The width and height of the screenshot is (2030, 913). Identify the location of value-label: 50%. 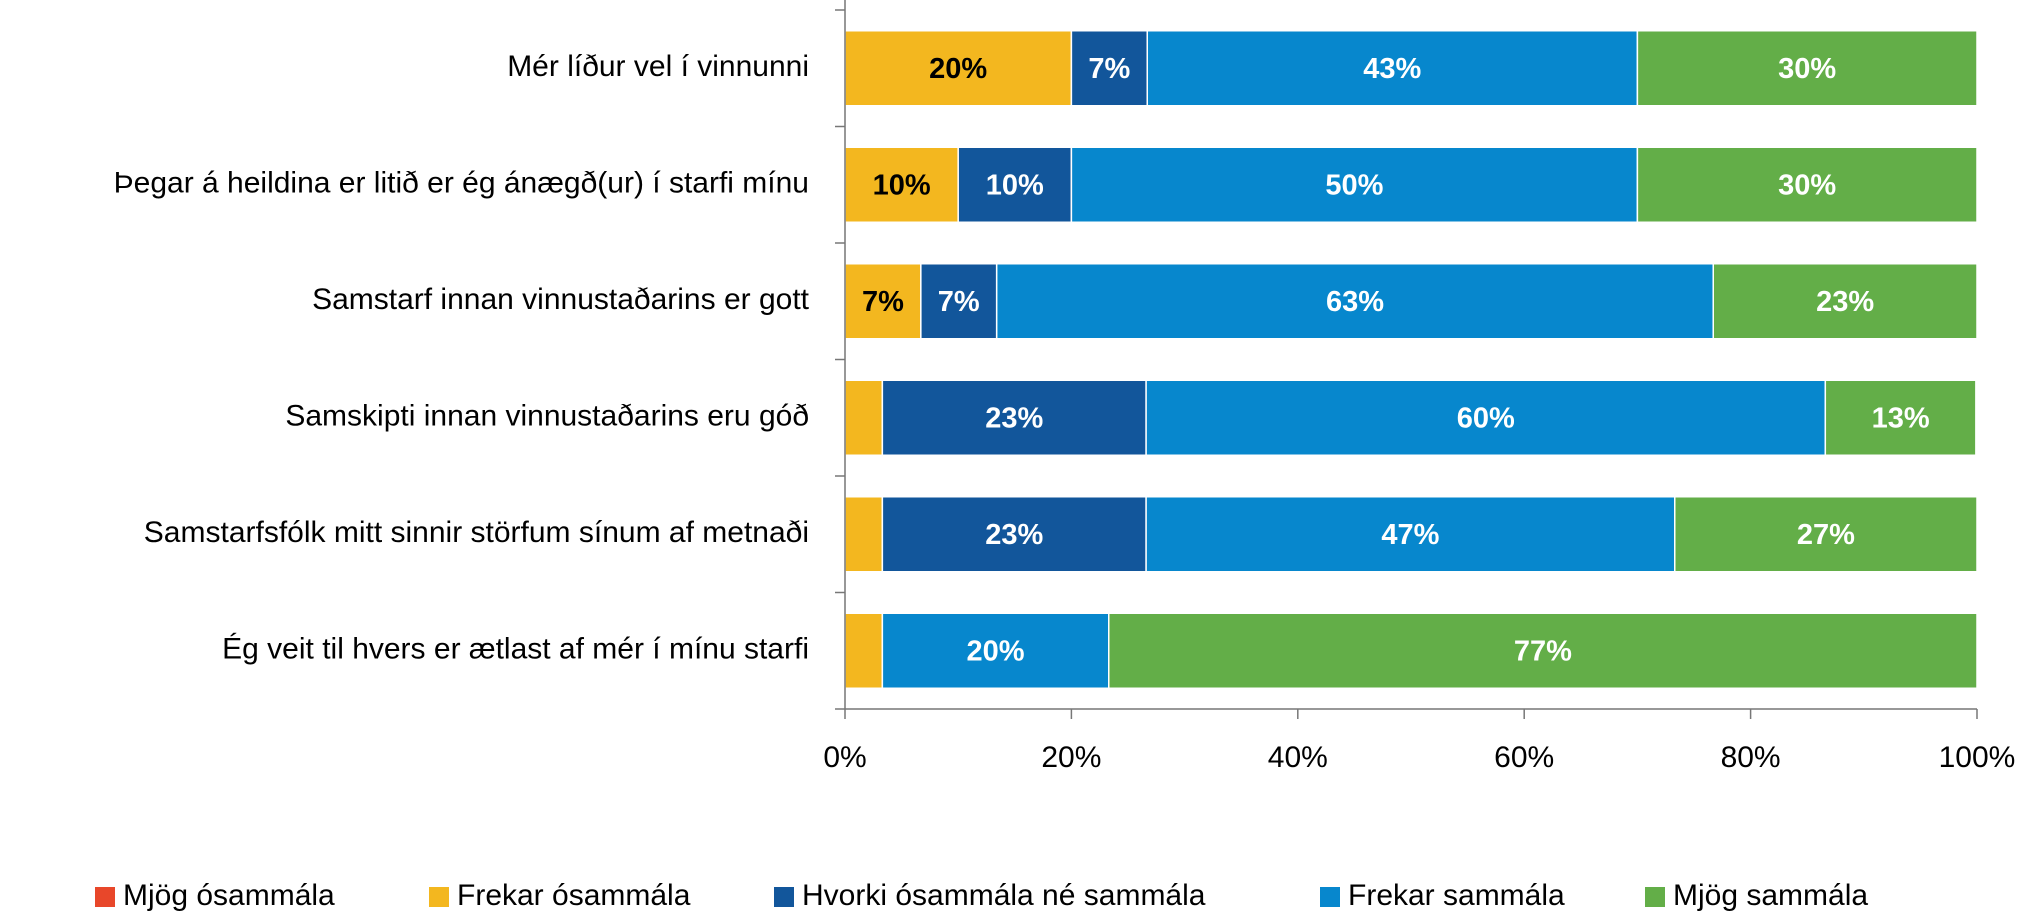
(1354, 185).